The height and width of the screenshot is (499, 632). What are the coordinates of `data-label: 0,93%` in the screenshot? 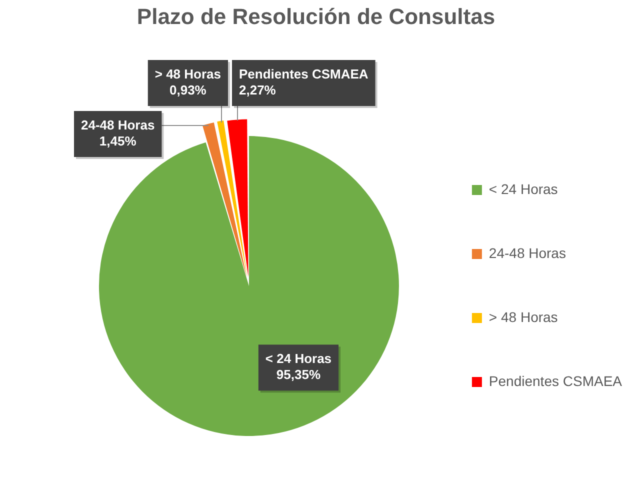 It's located at (188, 90).